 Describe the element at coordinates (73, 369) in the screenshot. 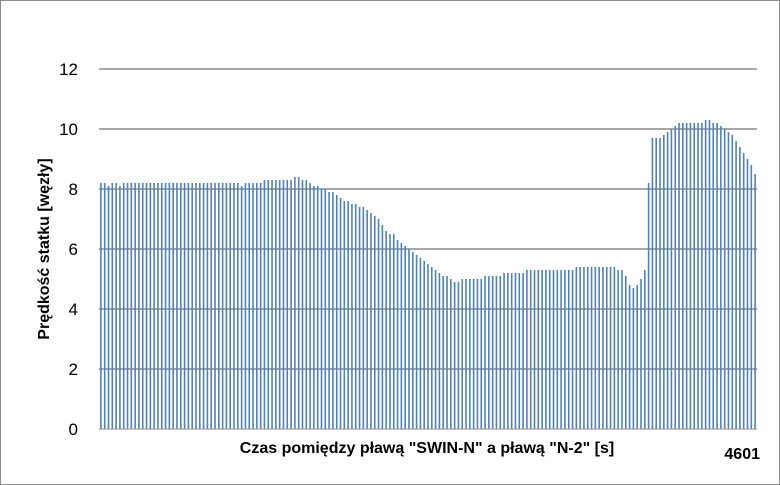

I see `y-tick-label: 2` at that location.